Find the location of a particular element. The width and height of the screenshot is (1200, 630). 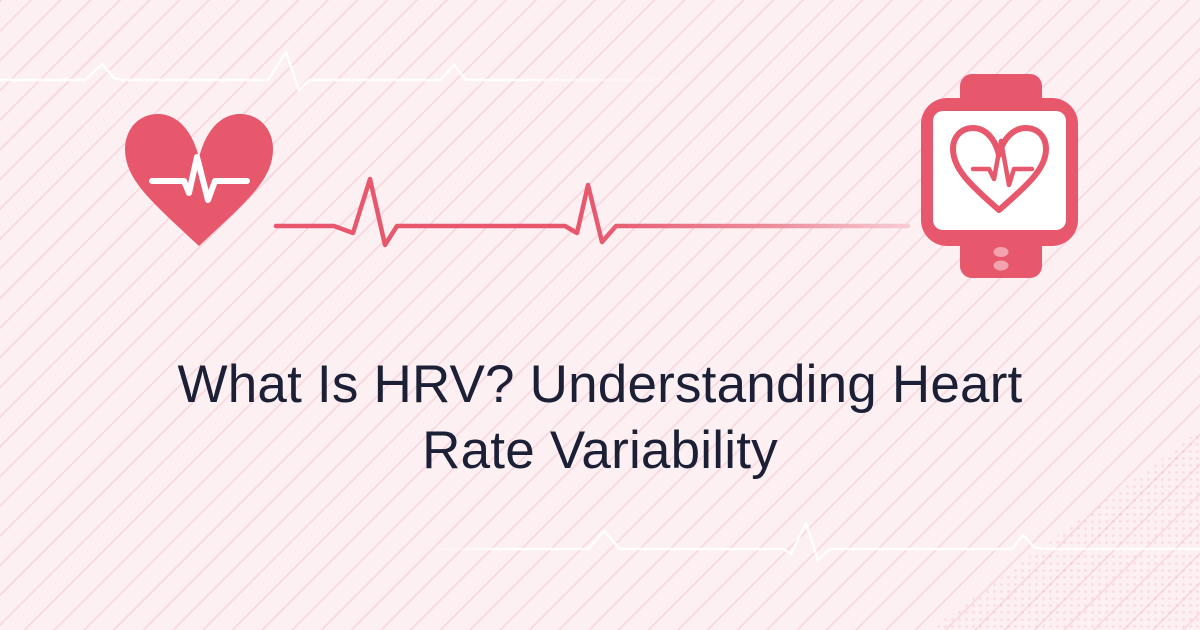

heart-shape is located at coordinates (199, 180).